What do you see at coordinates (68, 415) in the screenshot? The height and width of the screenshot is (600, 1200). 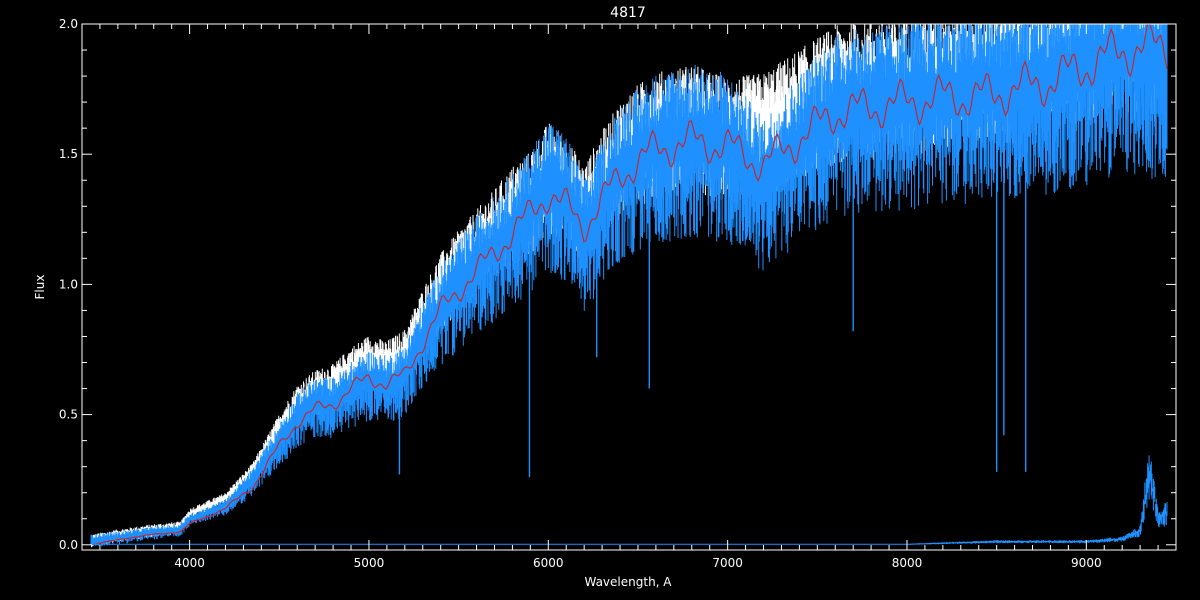 I see `y-tick-label: 0.5` at bounding box center [68, 415].